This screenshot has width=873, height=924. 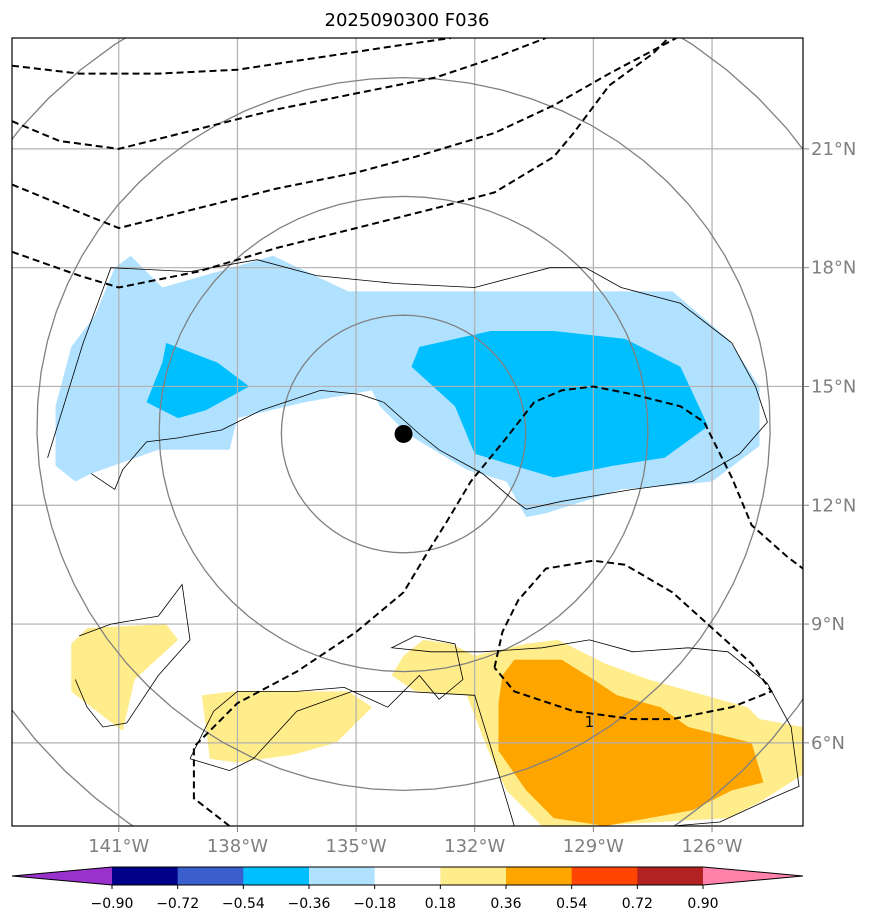 What do you see at coordinates (243, 904) in the screenshot?
I see `colorbar-tick-label: −0.54` at bounding box center [243, 904].